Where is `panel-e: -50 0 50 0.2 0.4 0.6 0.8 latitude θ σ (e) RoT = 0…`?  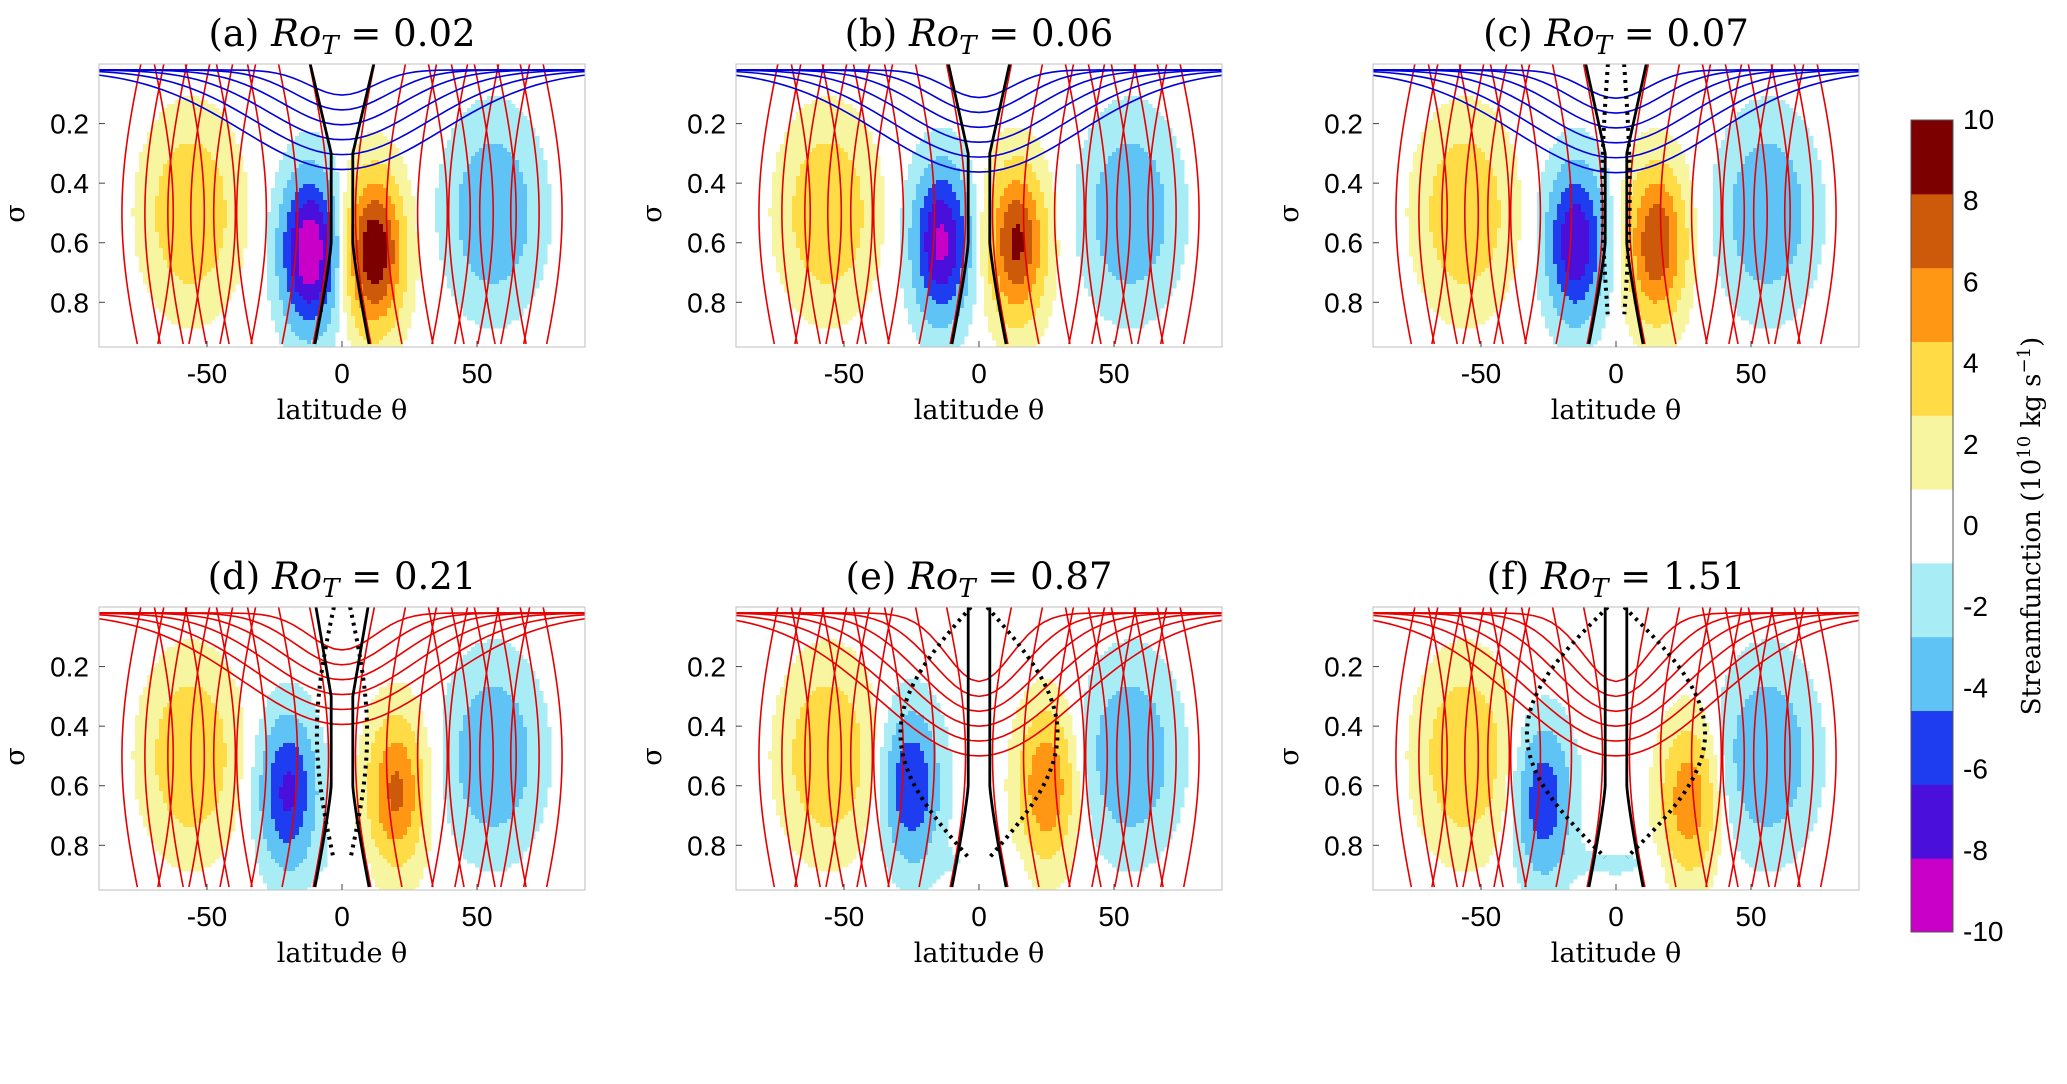 panel-e: -50 0 50 0.2 0.4 0.6 0.8 latitude θ σ (e) RoT = 0… is located at coordinates (930, 762).